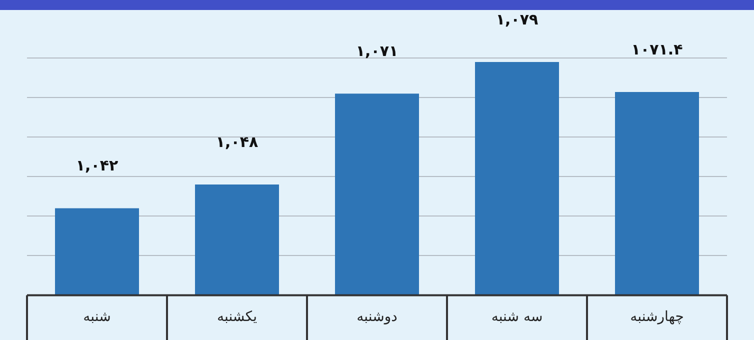  Describe the element at coordinates (97, 165) in the screenshot. I see `data-label: ۱,۰۴۲` at that location.